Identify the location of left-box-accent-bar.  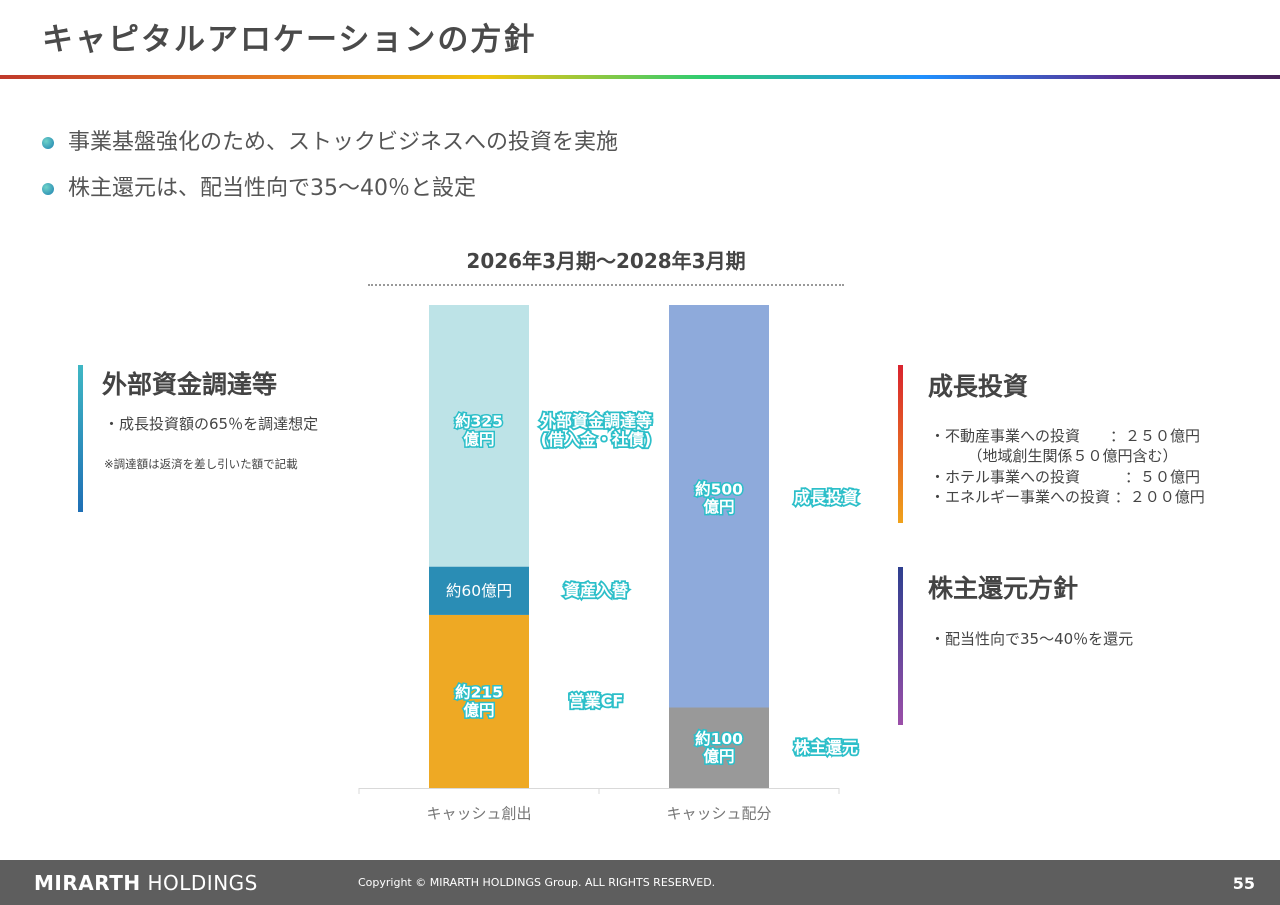
(80, 438).